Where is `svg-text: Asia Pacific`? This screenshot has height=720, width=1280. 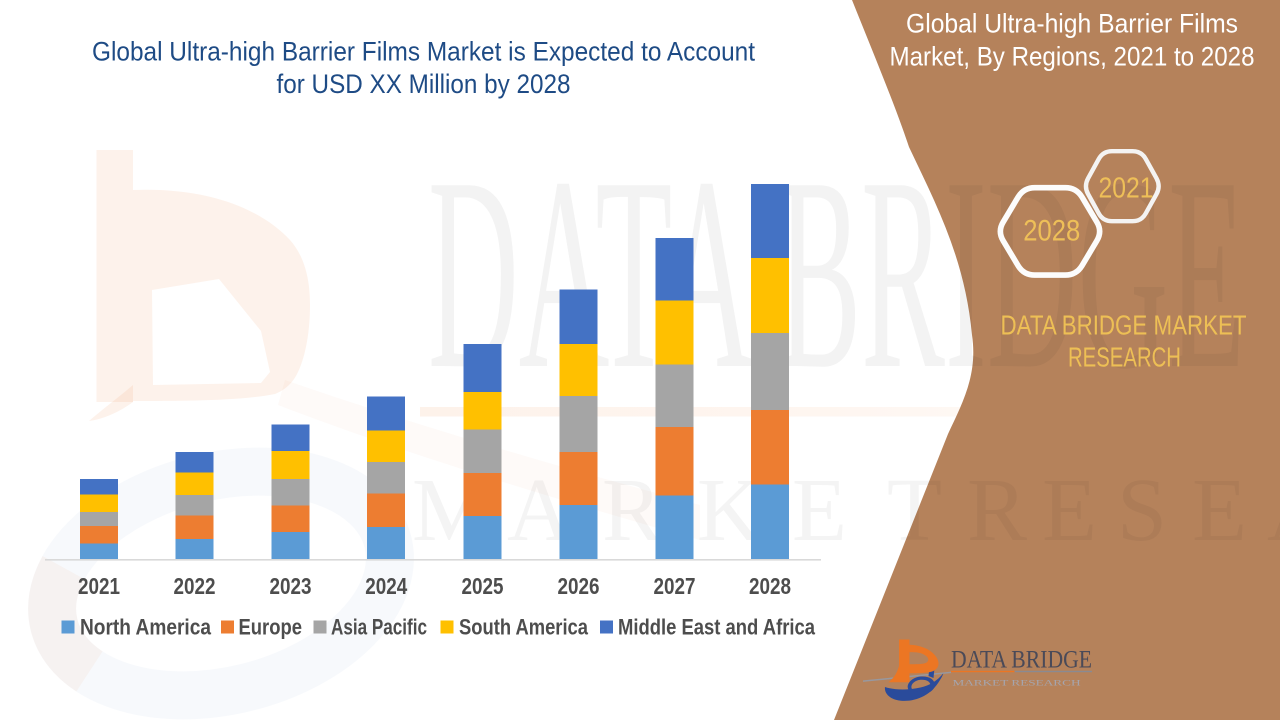 svg-text: Asia Pacific is located at coordinates (379, 627).